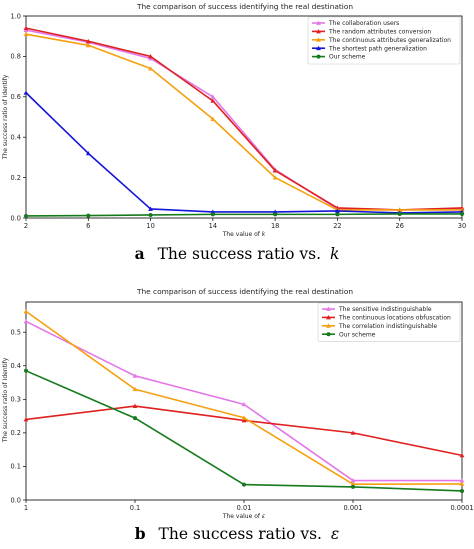 The width and height of the screenshot is (474, 549). What do you see at coordinates (355, 23) in the screenshot?
I see `legend-item: The collaboration users` at bounding box center [355, 23].